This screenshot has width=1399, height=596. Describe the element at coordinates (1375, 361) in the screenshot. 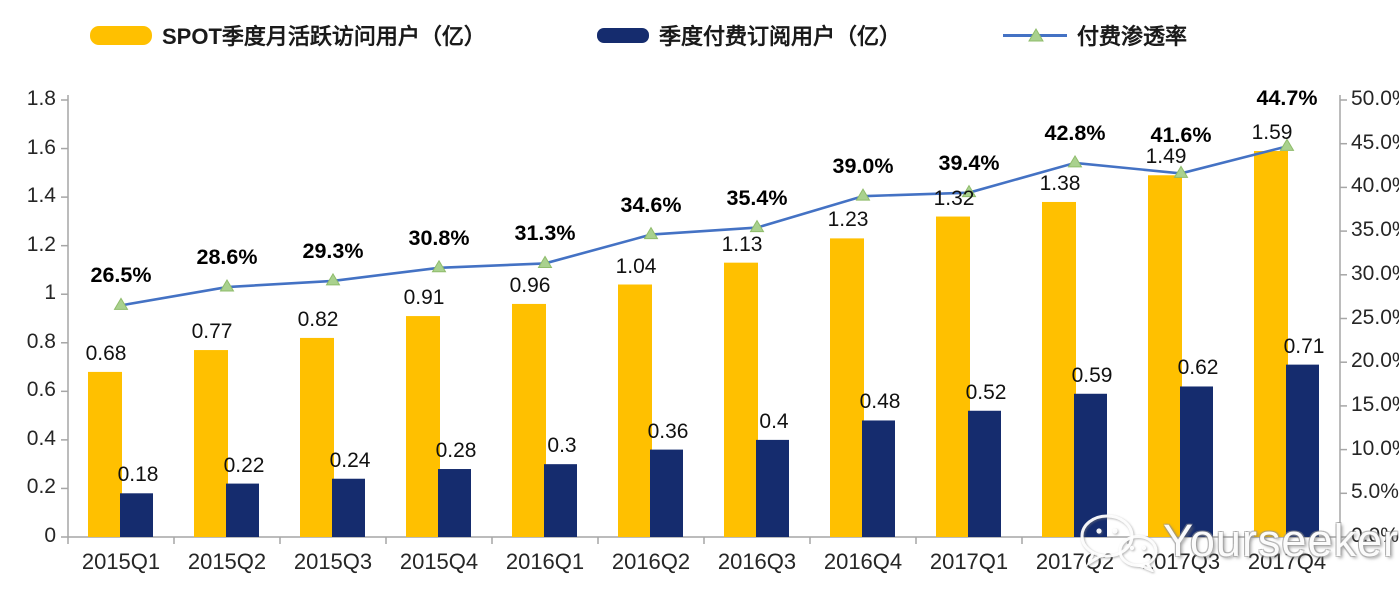

I see `y-axis-right-tick-label: 20.0%` at that location.